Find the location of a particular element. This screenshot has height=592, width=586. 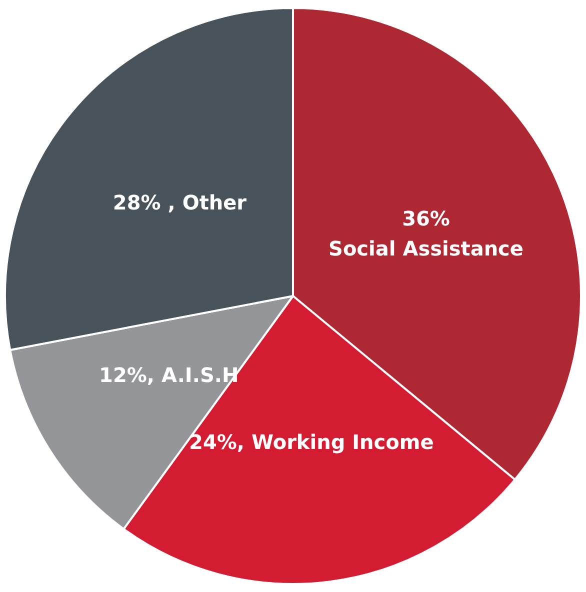

data-label: 36% is located at coordinates (426, 218).